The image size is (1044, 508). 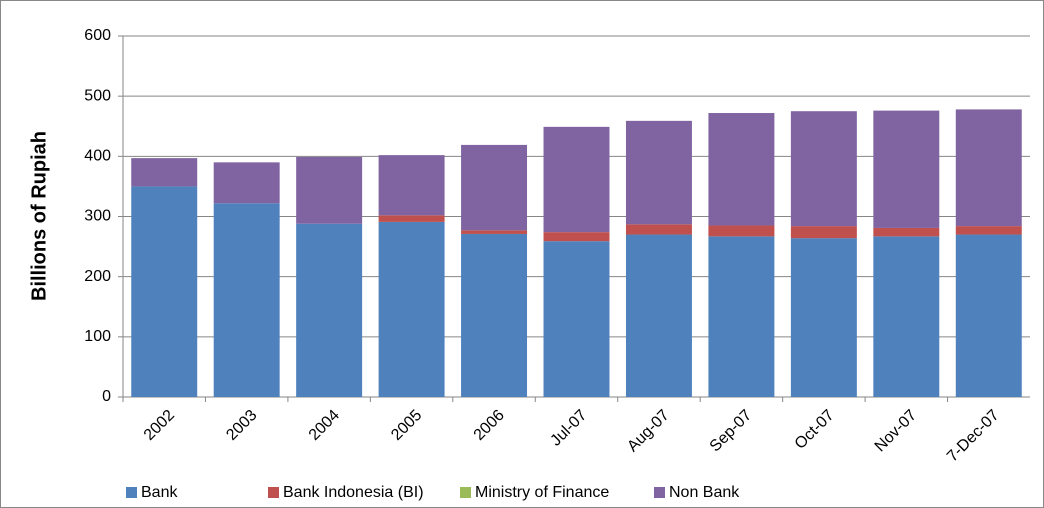 I want to click on y-tick-label: 100, so click(x=97, y=336).